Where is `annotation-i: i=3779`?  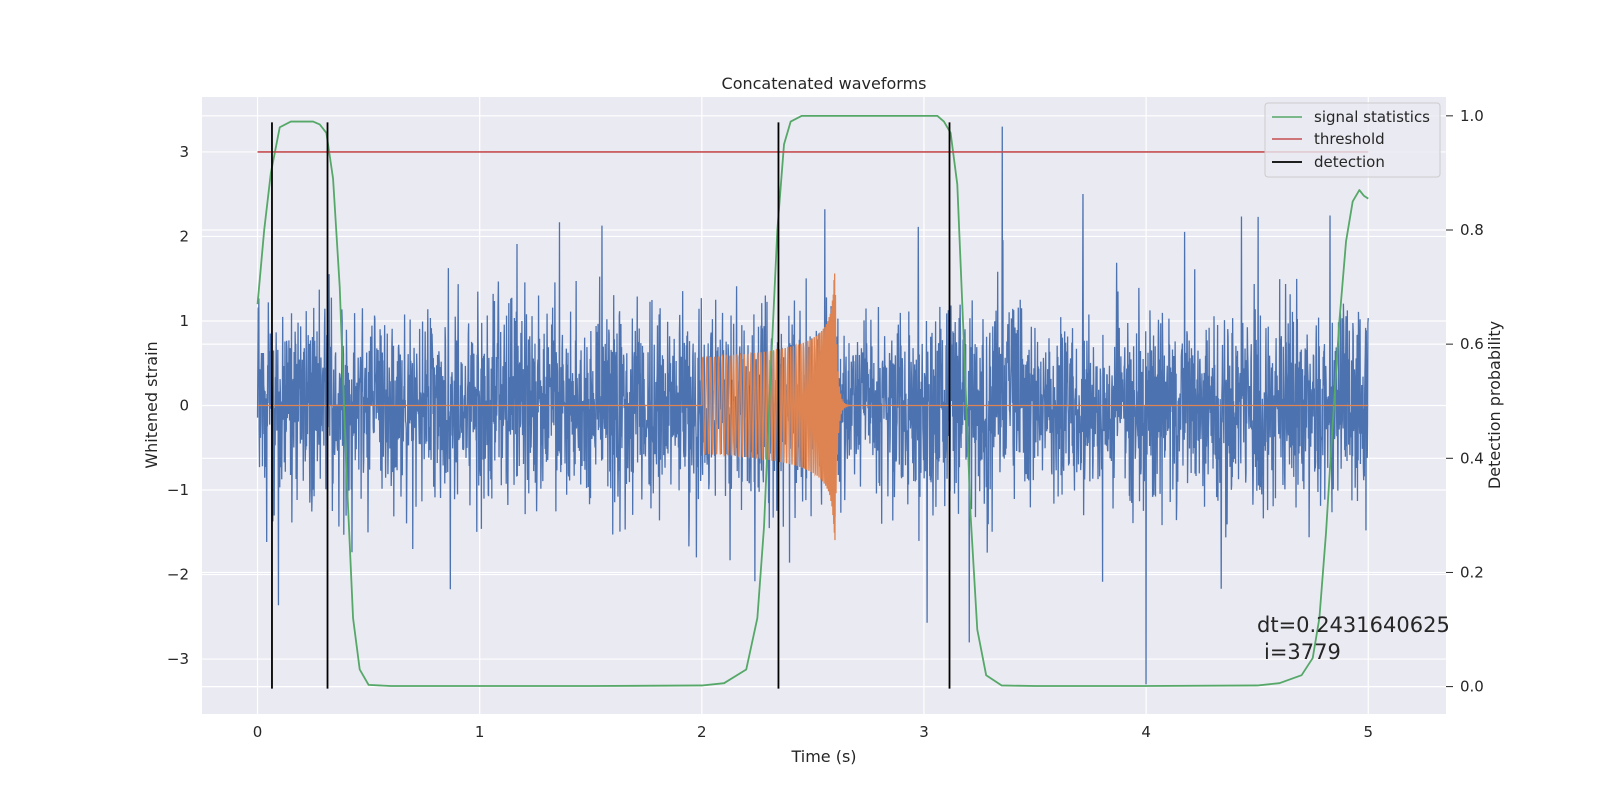 annotation-i: i=3779 is located at coordinates (1302, 652).